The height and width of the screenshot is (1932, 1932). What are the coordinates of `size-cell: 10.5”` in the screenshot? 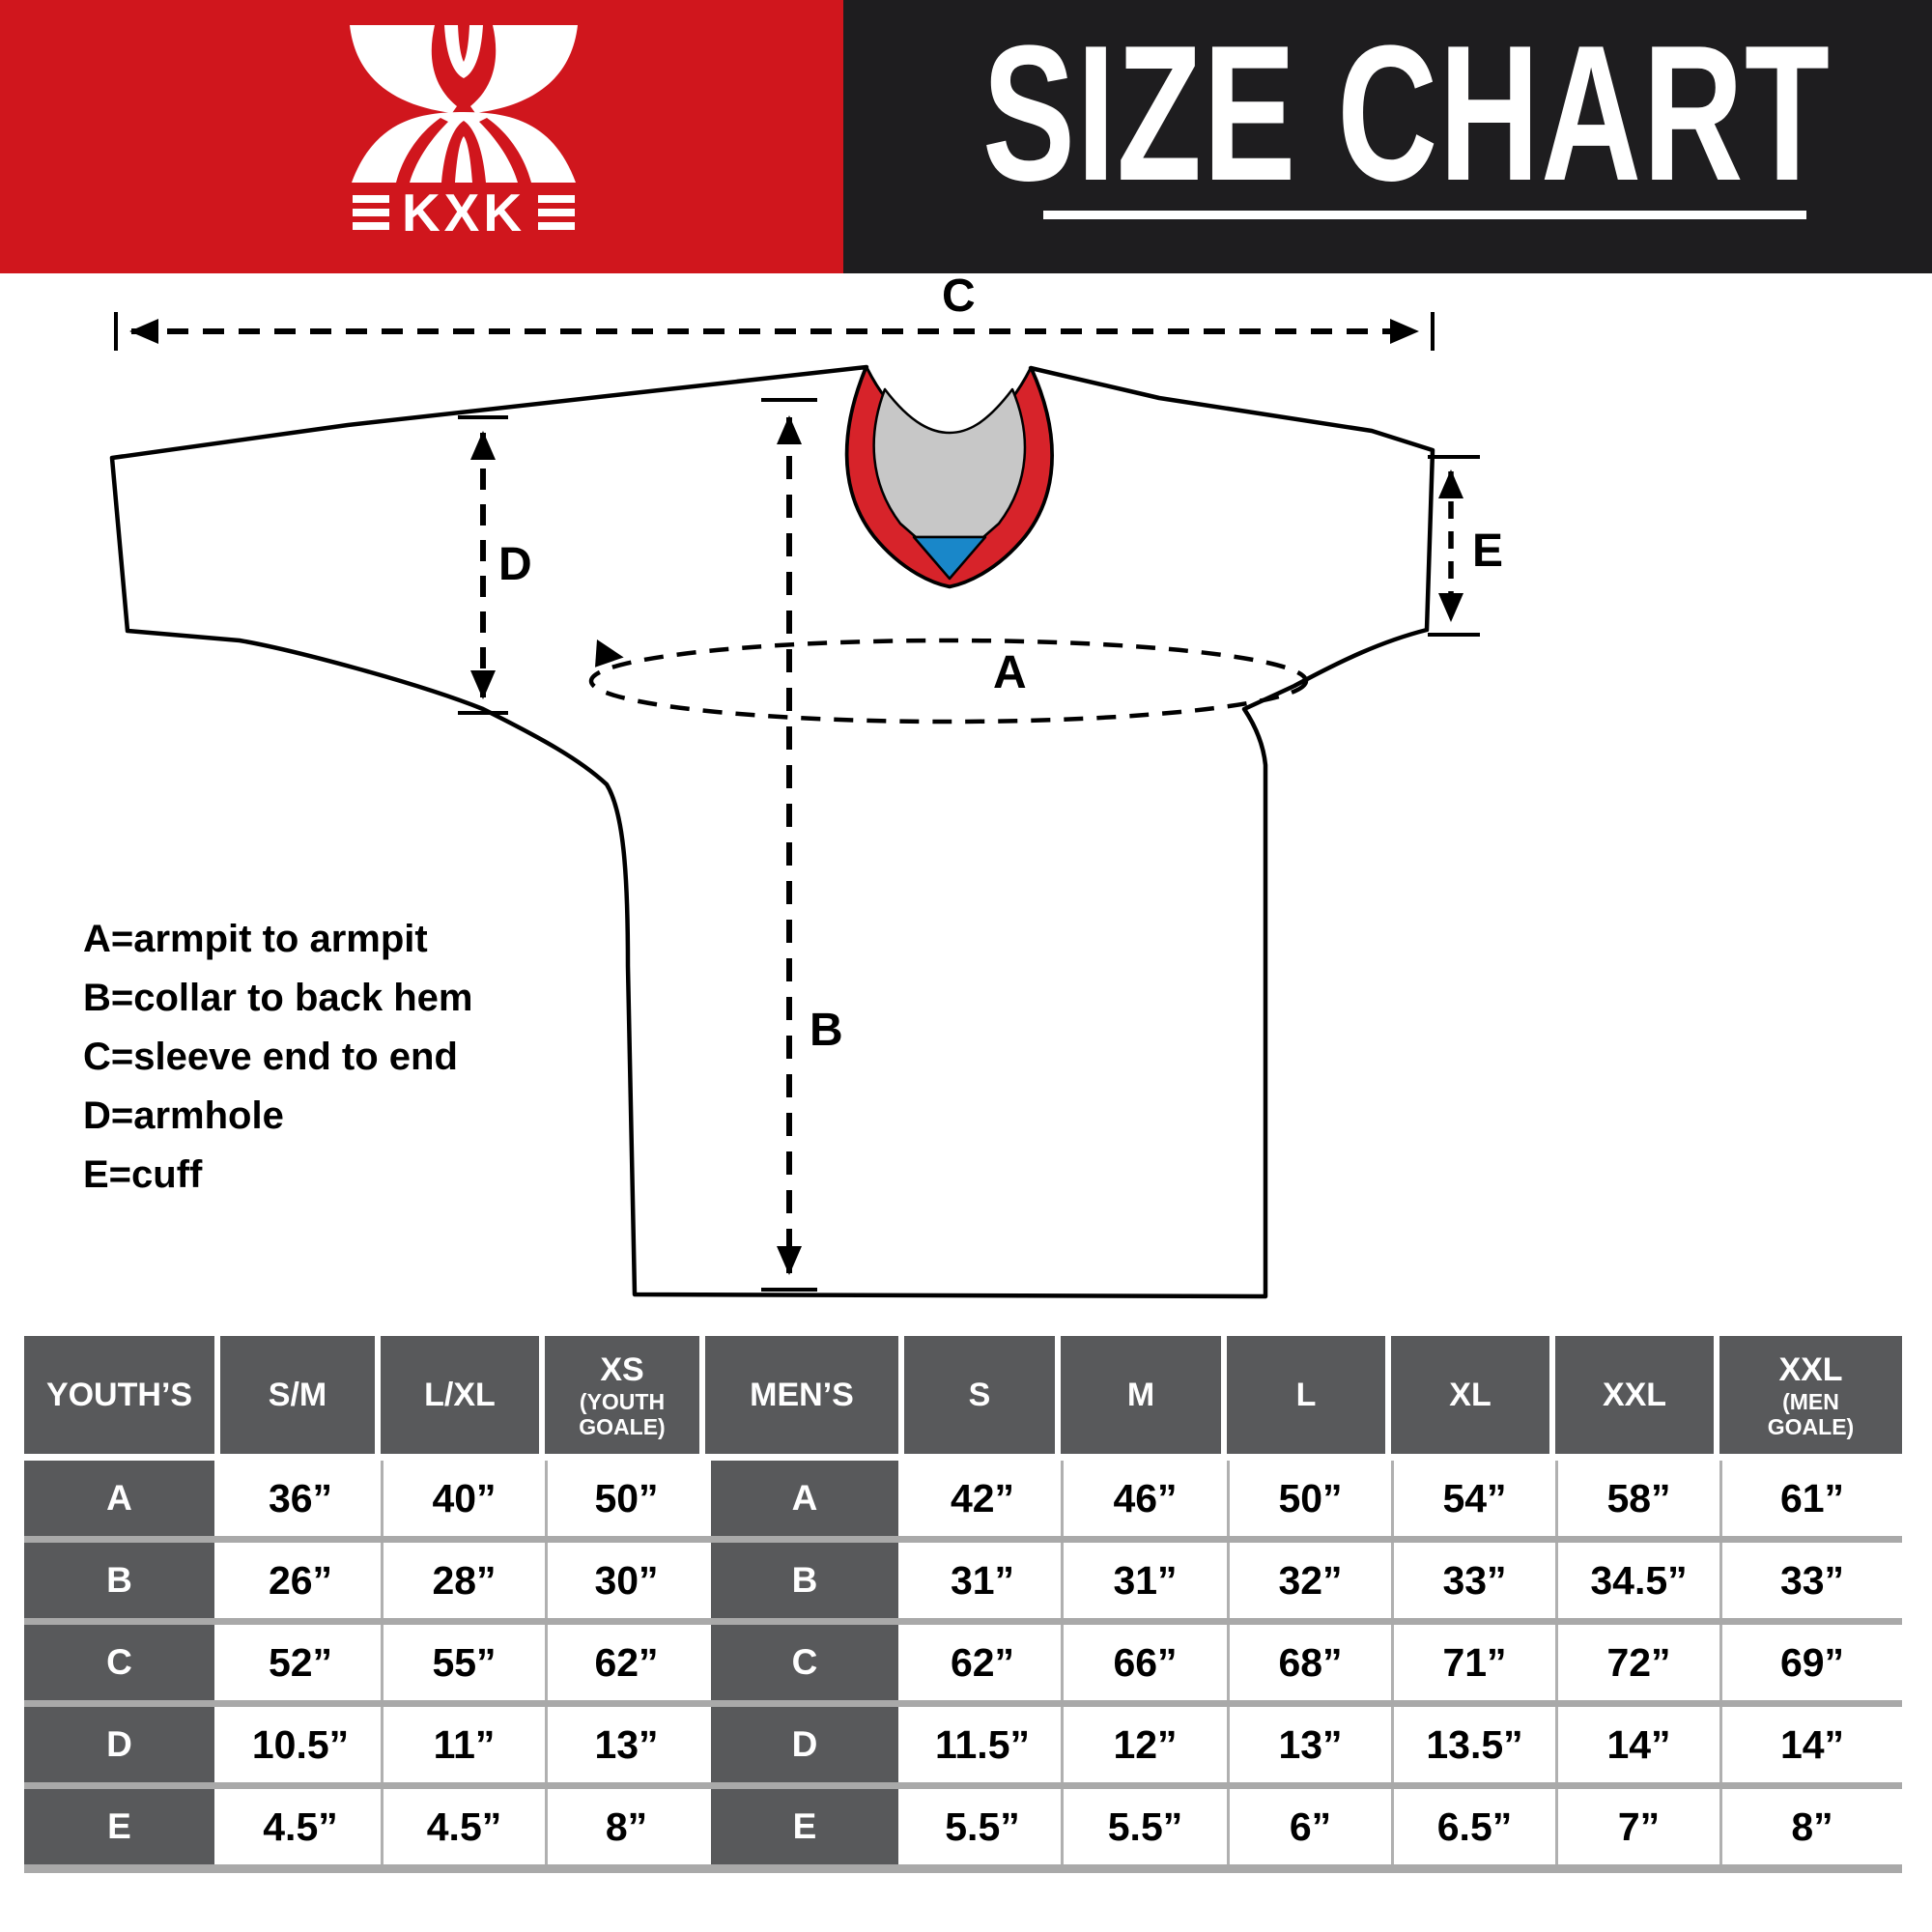 It's located at (300, 1744).